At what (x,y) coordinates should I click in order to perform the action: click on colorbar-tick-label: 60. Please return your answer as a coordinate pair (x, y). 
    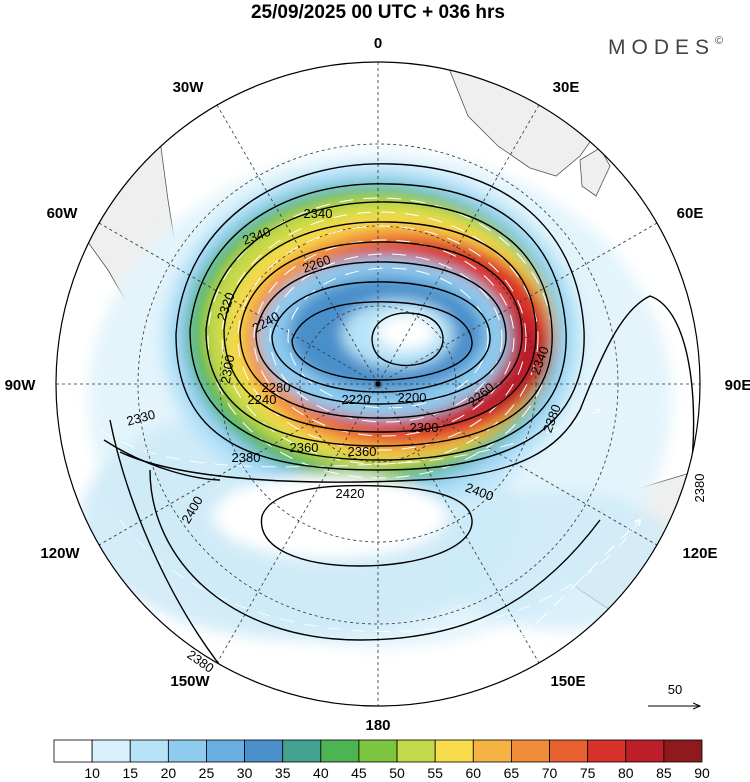
    Looking at the image, I should click on (474, 773).